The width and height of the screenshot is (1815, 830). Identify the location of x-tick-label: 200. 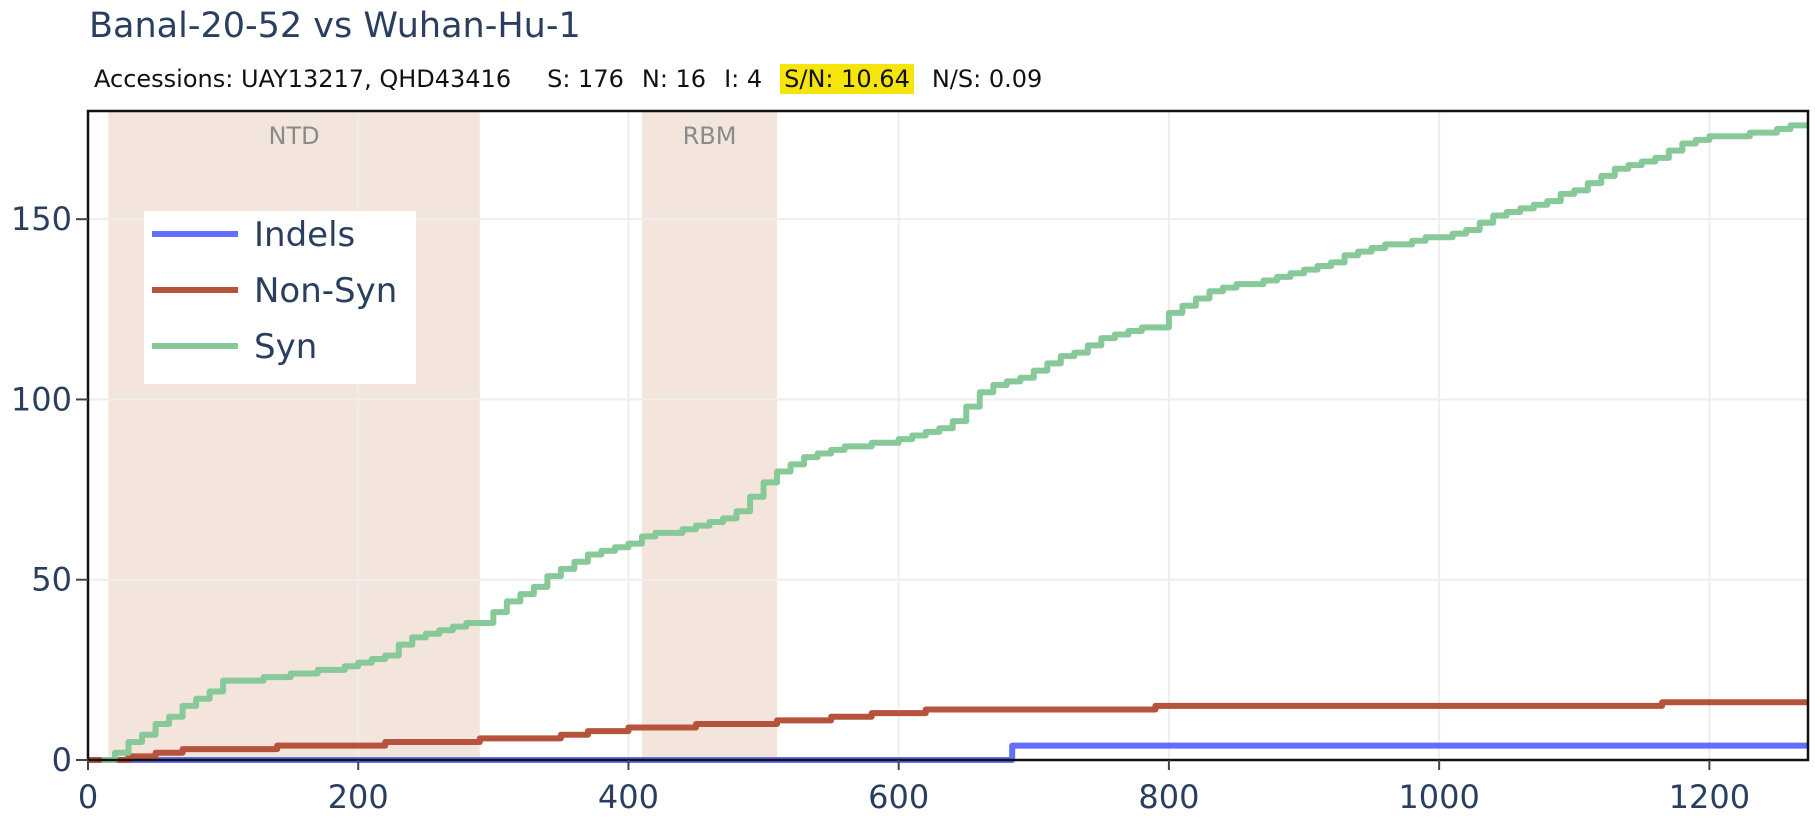
(358, 797).